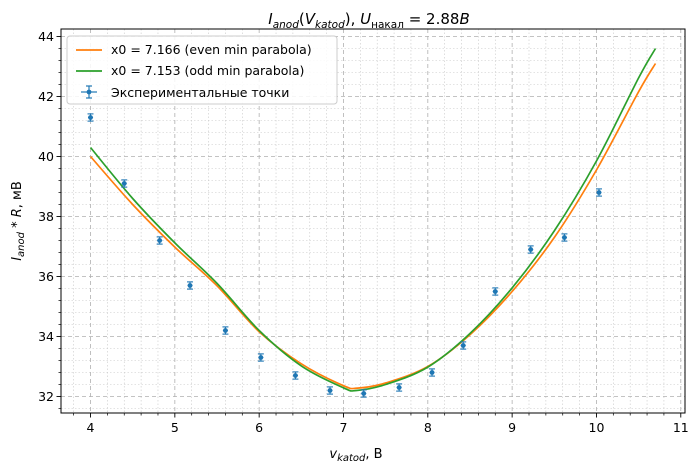  I want to click on x-tick-label: 9, so click(512, 427).